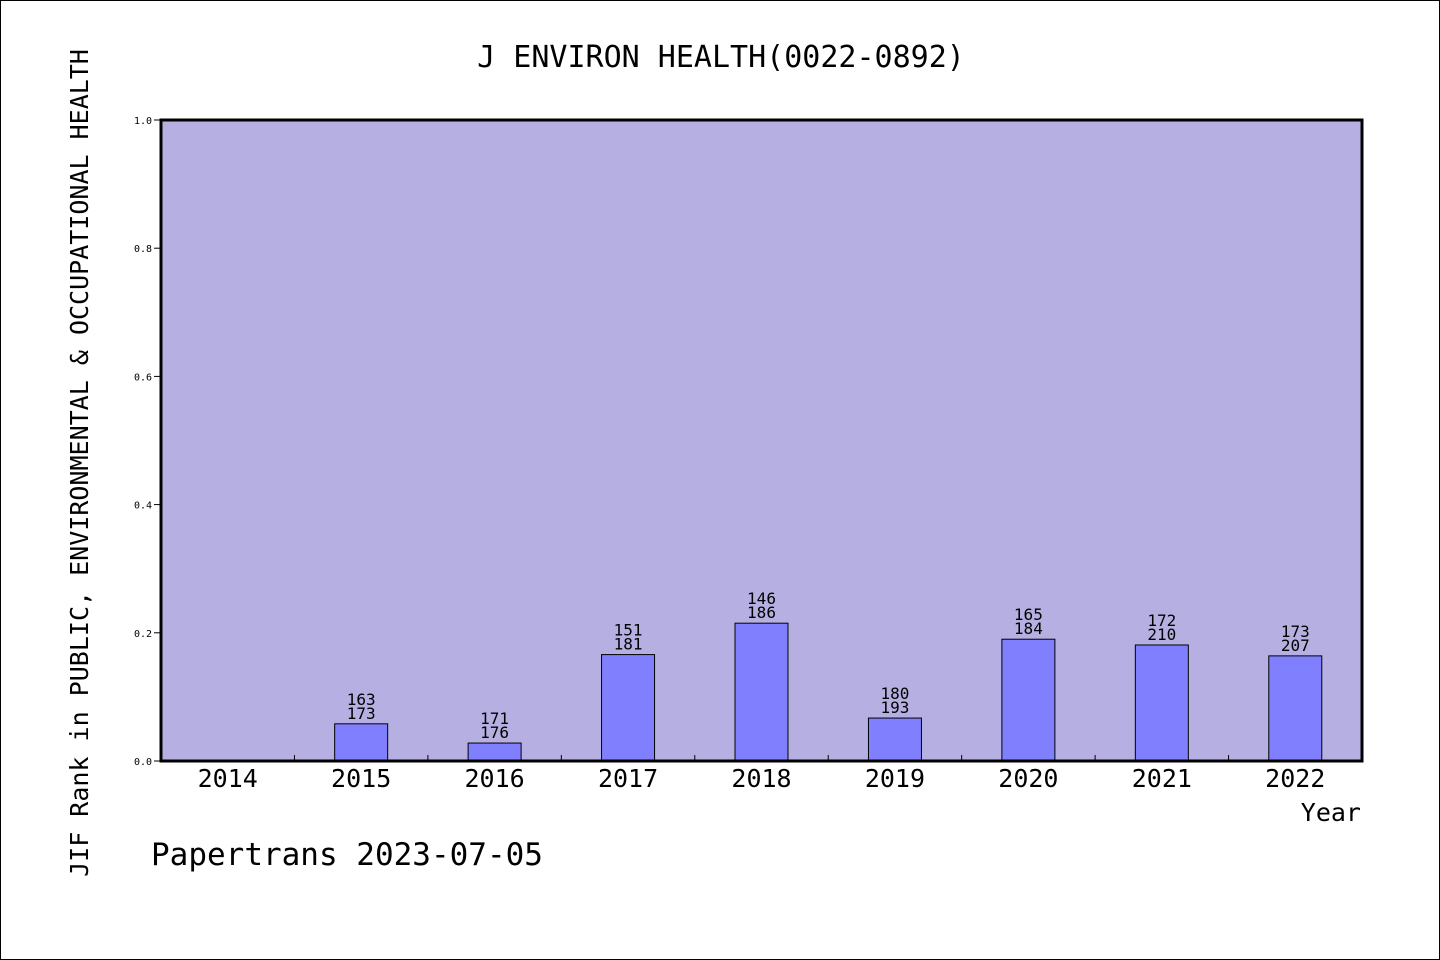  Describe the element at coordinates (1162, 778) in the screenshot. I see `x-tick-label: 2021` at that location.